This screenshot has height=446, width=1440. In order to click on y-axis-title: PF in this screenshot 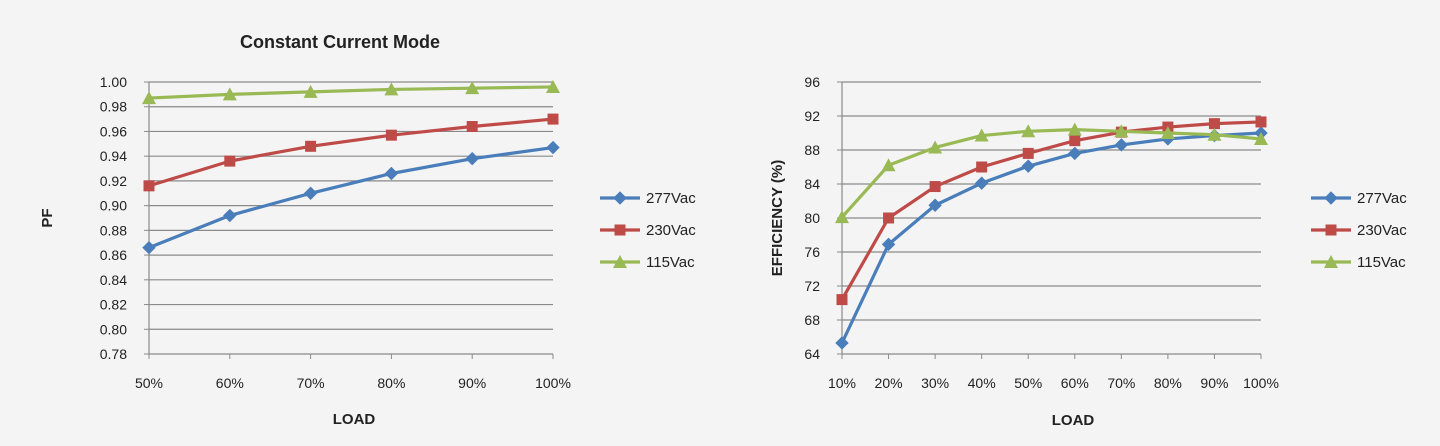, I will do `click(47, 217)`.